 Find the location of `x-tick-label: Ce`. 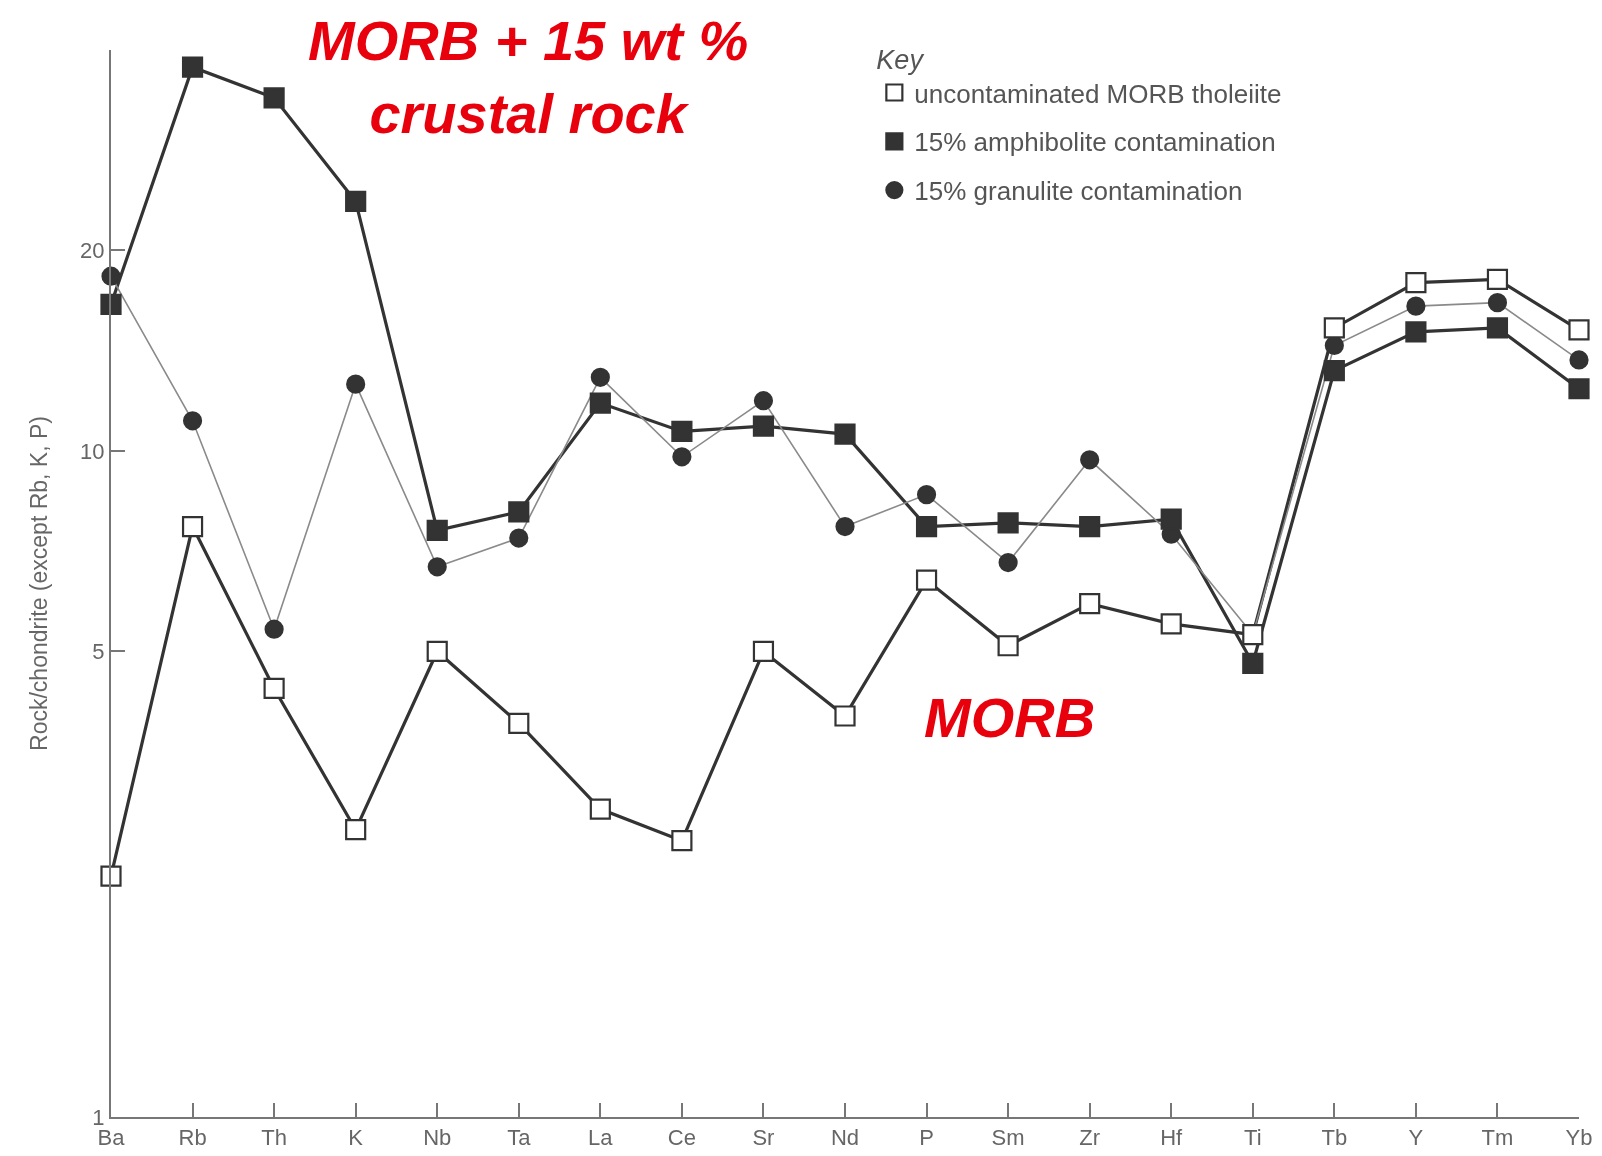

x-tick-label: Ce is located at coordinates (681, 1138).